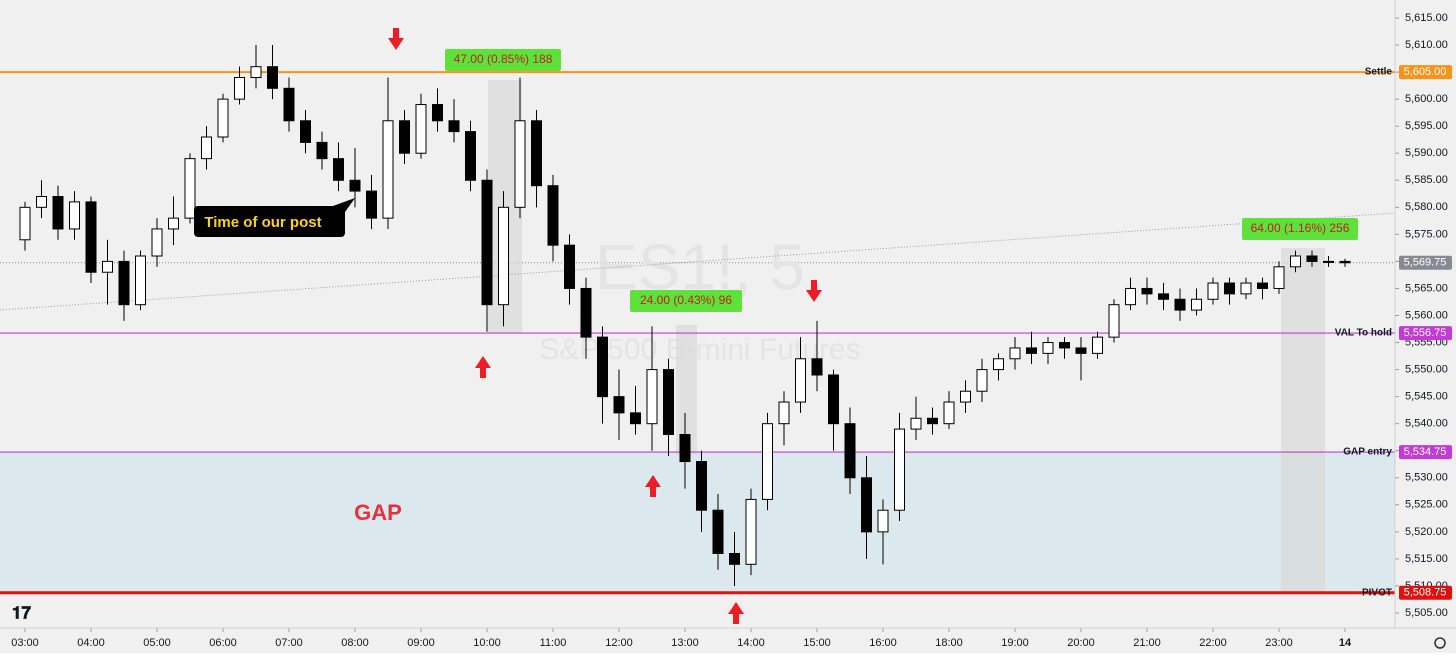 The height and width of the screenshot is (658, 1456). I want to click on x-tick-label: 07:00, so click(289, 643).